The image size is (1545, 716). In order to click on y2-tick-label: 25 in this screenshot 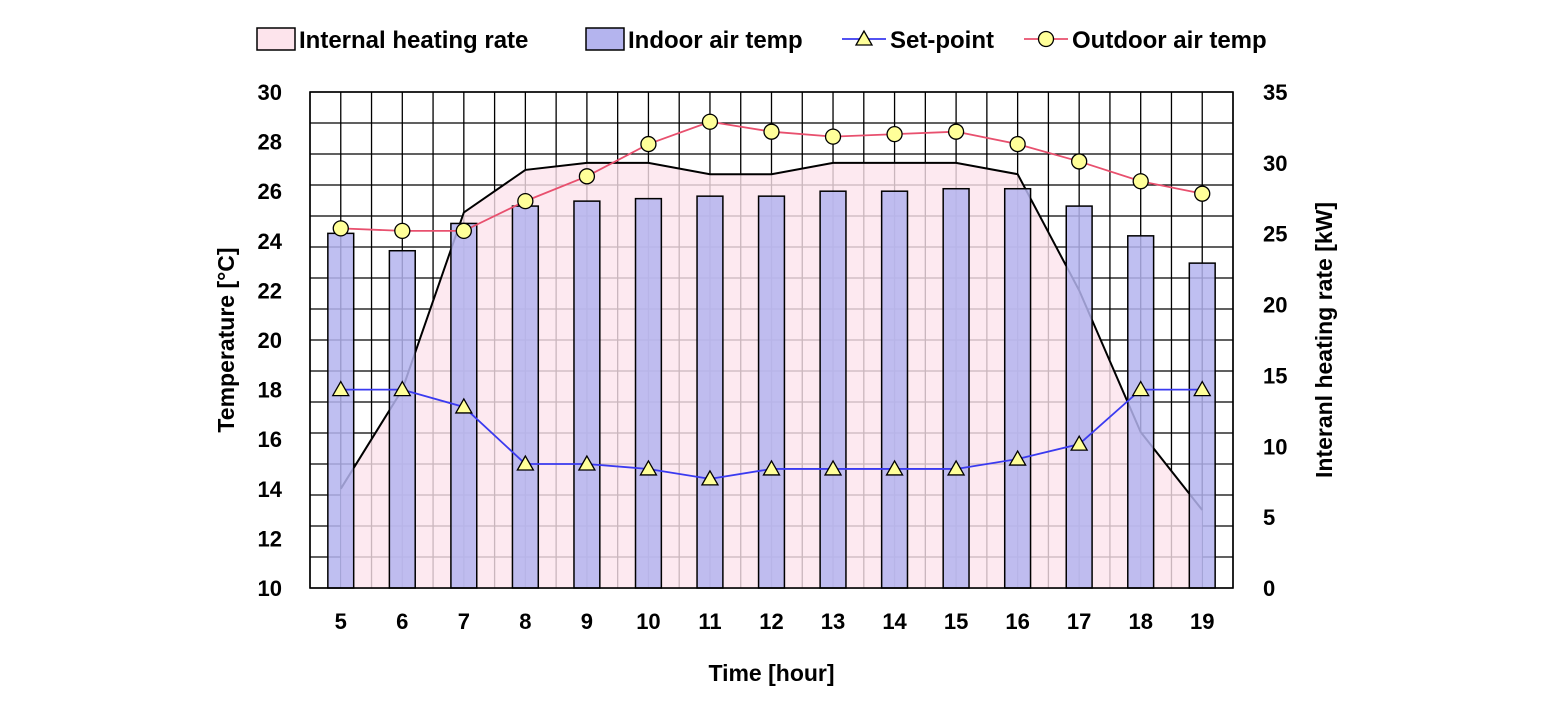, I will do `click(1275, 234)`.